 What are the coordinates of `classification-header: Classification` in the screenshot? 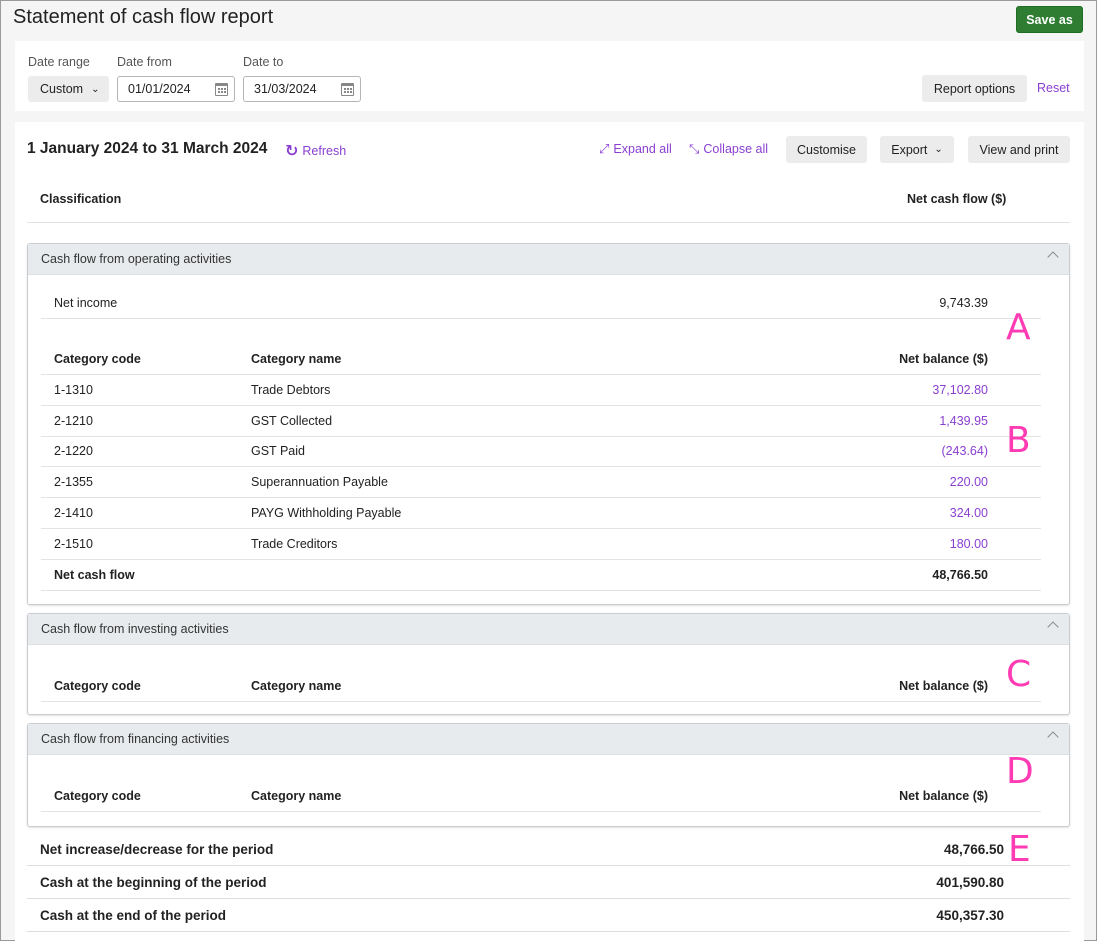 It's located at (81, 199).